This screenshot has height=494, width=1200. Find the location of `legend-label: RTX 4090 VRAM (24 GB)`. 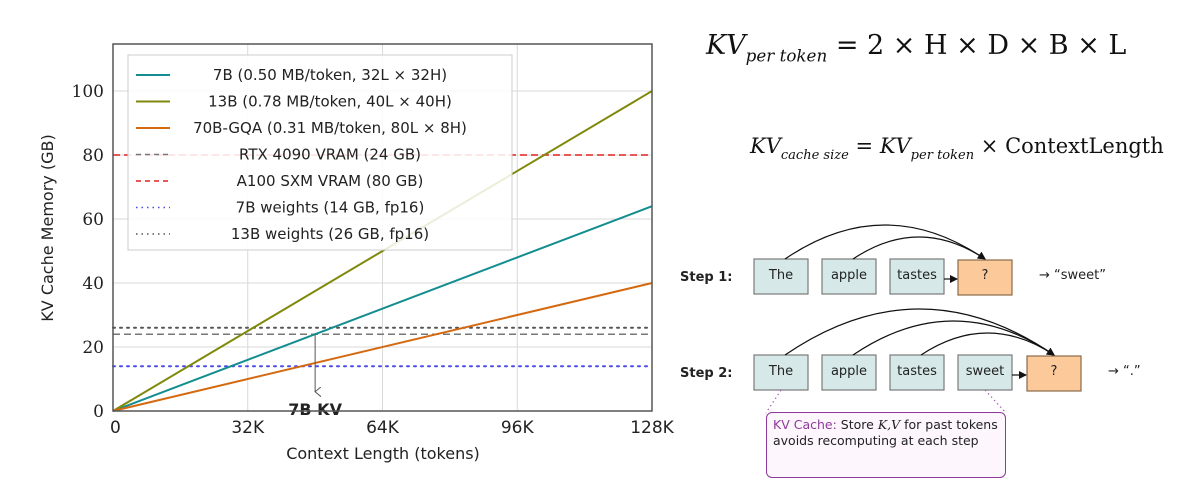

legend-label: RTX 4090 VRAM (24 GB) is located at coordinates (330, 155).